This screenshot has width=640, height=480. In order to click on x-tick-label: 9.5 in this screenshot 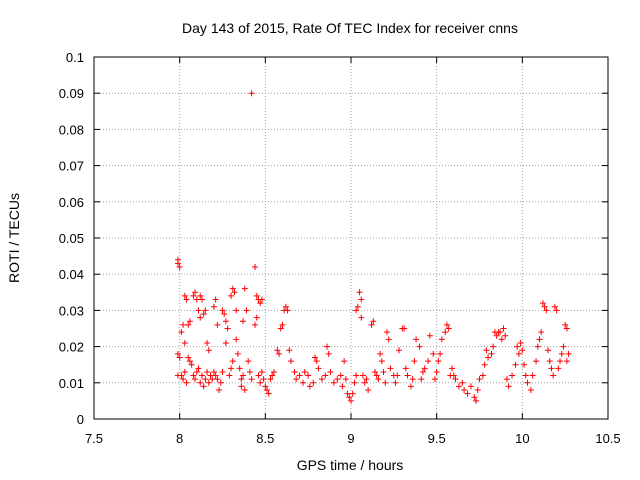, I will do `click(437, 438)`.